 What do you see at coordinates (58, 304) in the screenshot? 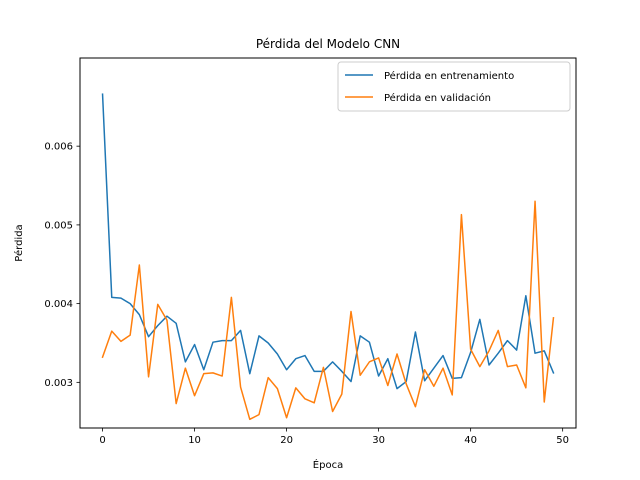
I see `y-tick-label: 0.004` at bounding box center [58, 304].